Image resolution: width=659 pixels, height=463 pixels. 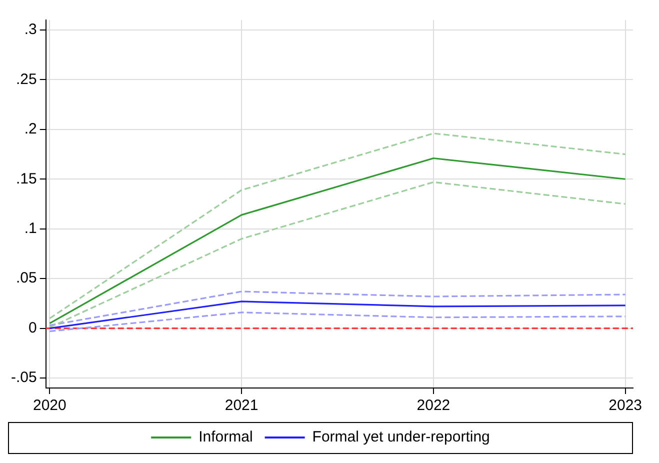 I want to click on legend-label: Informal, so click(x=225, y=437).